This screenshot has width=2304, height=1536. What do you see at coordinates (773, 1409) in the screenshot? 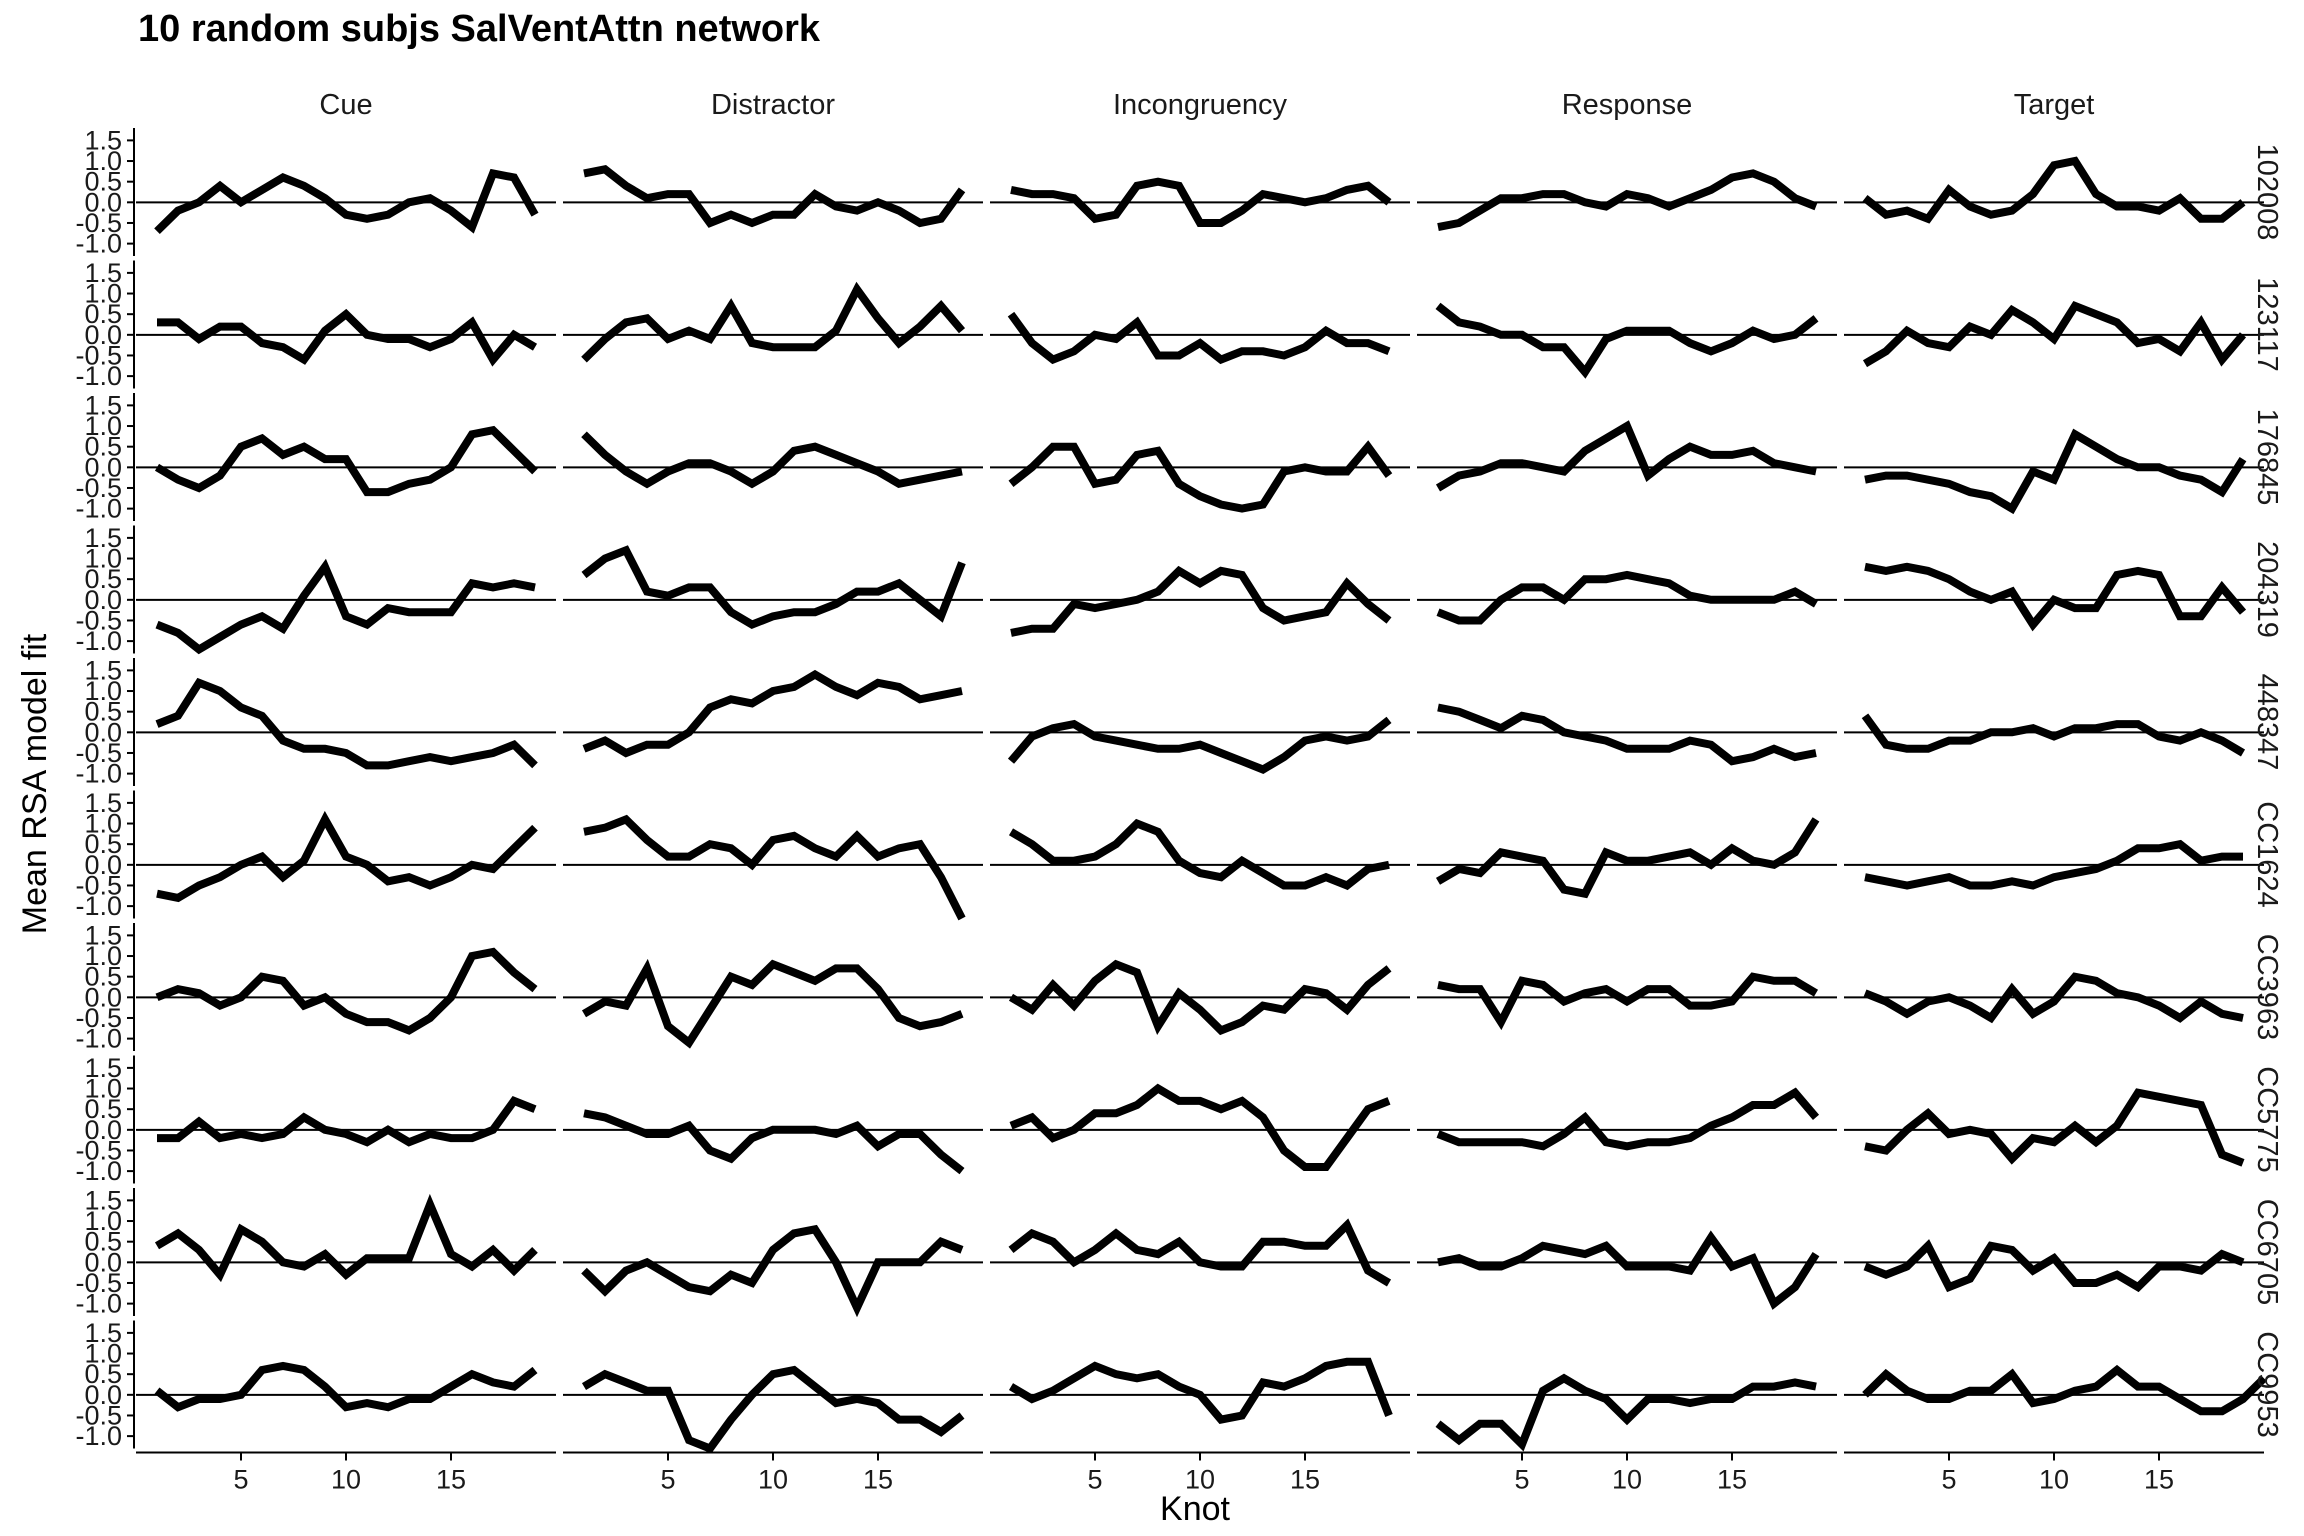
I see `series-line-cc9953-distractor` at bounding box center [773, 1409].